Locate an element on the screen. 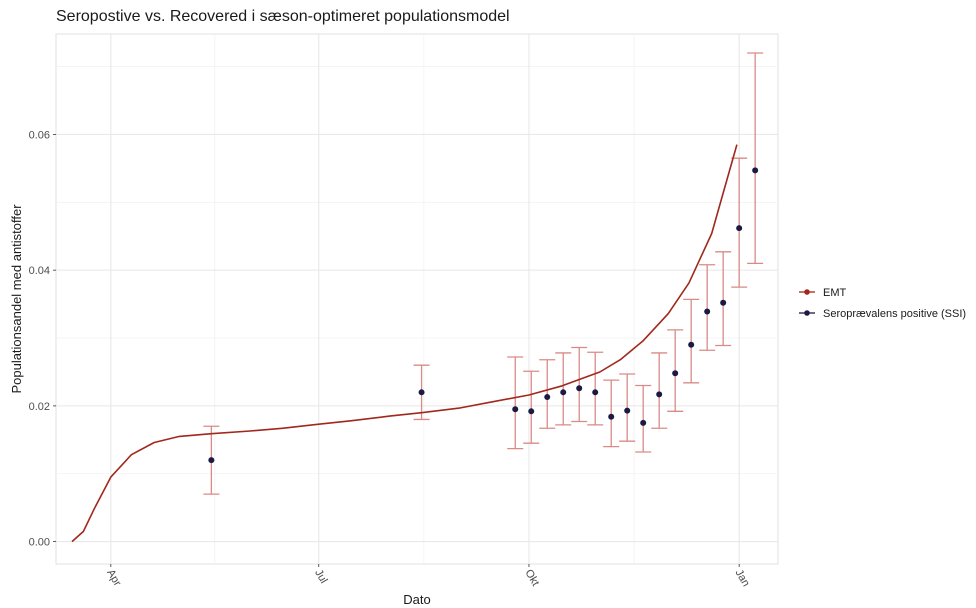 This screenshot has width=976, height=608. y-axis-ticks: 0.00 0.02 0.04 0.06 is located at coordinates (42, 339).